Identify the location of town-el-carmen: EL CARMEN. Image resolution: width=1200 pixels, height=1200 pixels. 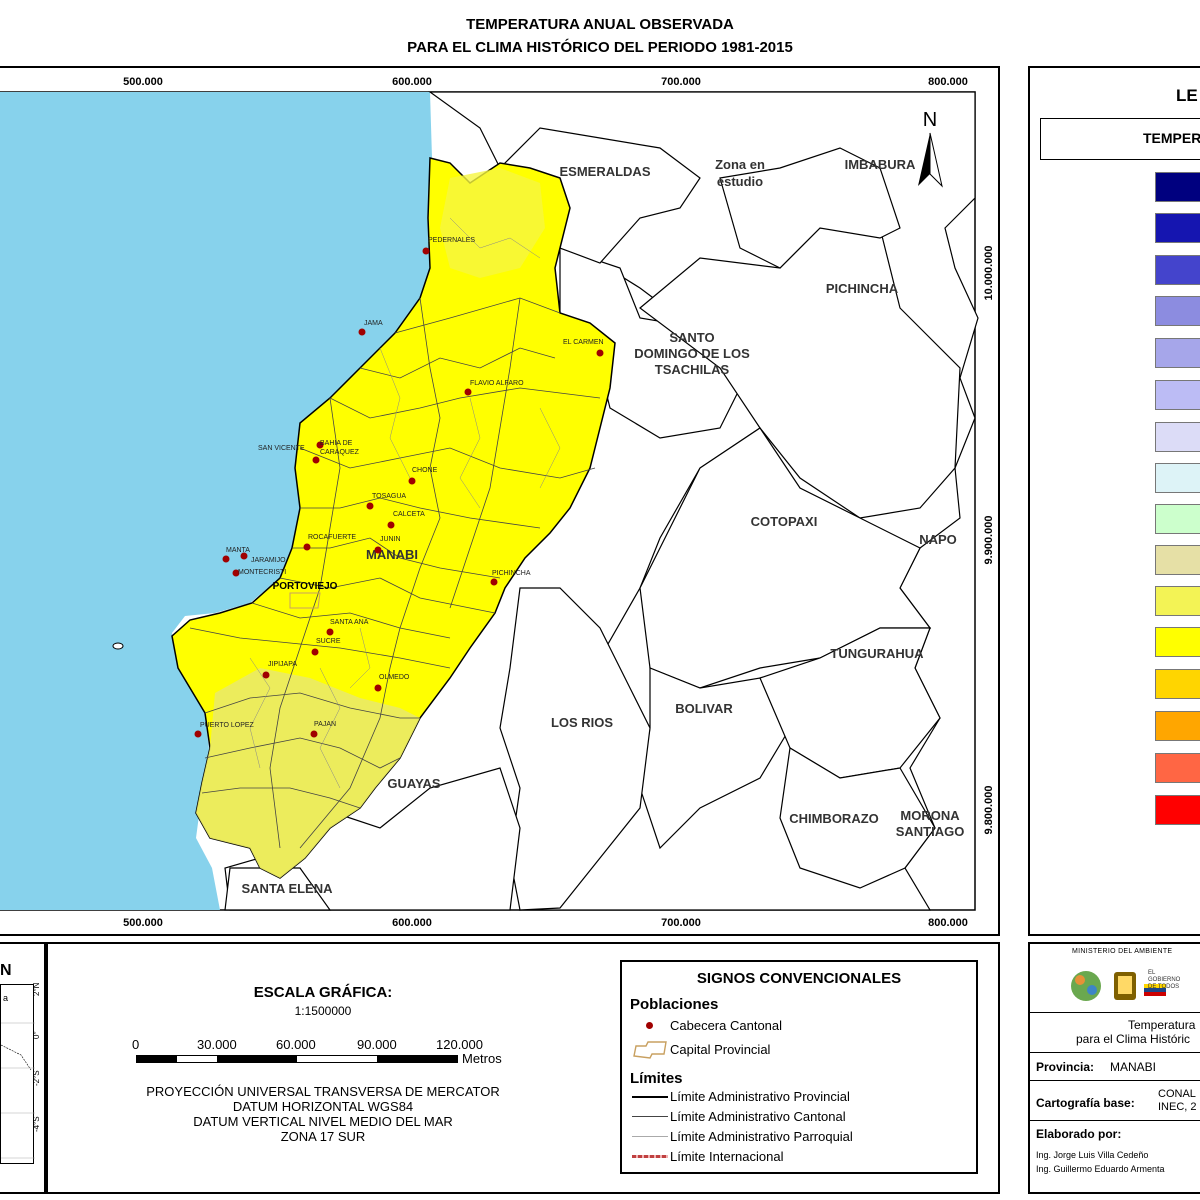
(583, 342).